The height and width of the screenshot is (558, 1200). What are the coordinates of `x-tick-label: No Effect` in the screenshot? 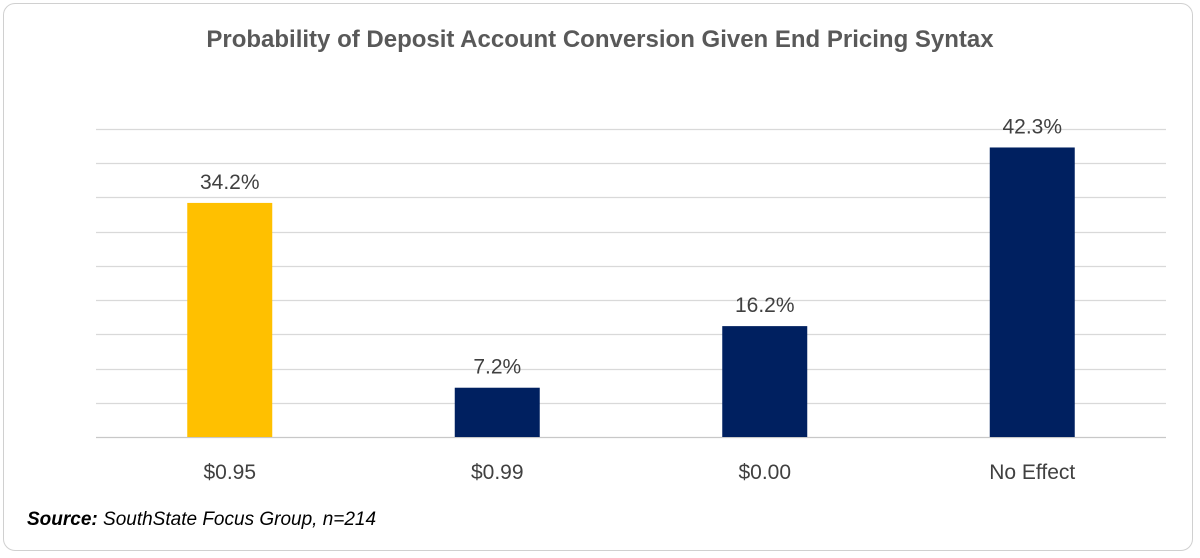 It's located at (1032, 472).